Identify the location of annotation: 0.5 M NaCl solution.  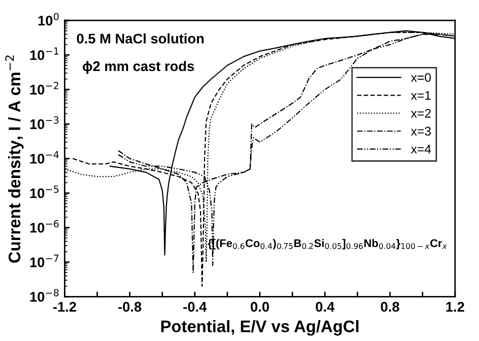
(140, 38).